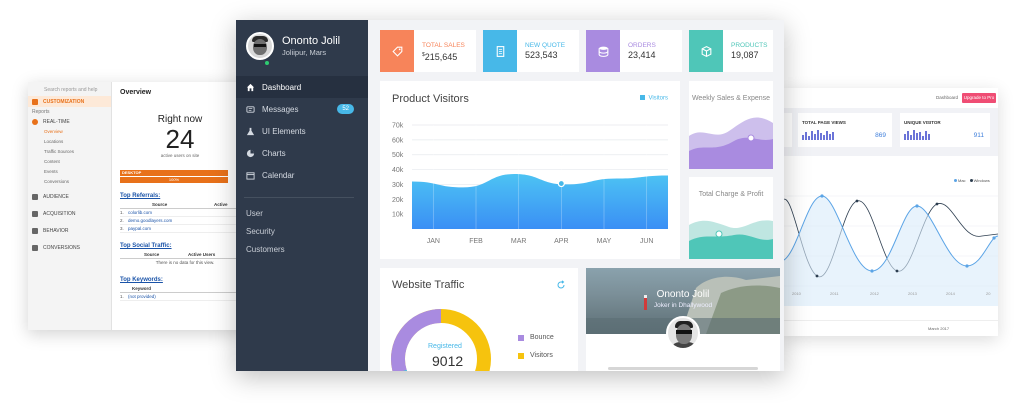 The height and width of the screenshot is (403, 1024). I want to click on donut-center-value: 9012, so click(448, 361).